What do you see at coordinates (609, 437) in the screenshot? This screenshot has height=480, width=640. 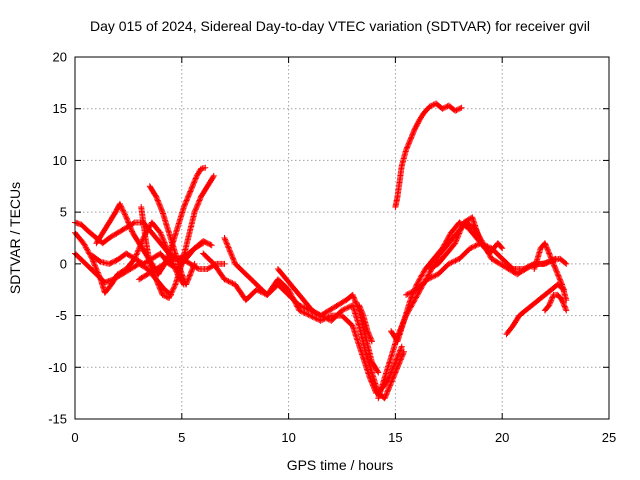 I see `x-tick-label: 25` at bounding box center [609, 437].